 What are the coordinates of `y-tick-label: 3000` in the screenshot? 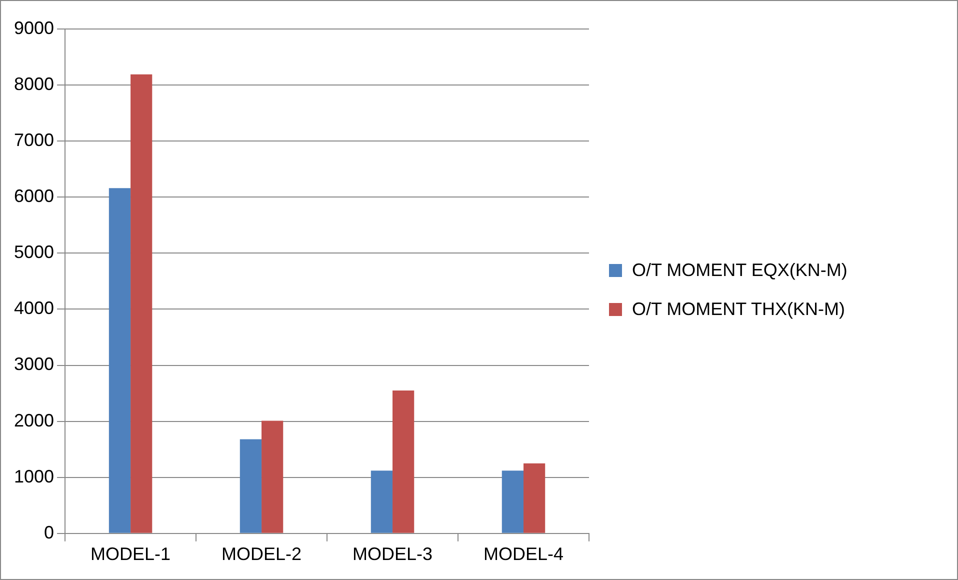 It's located at (34, 364).